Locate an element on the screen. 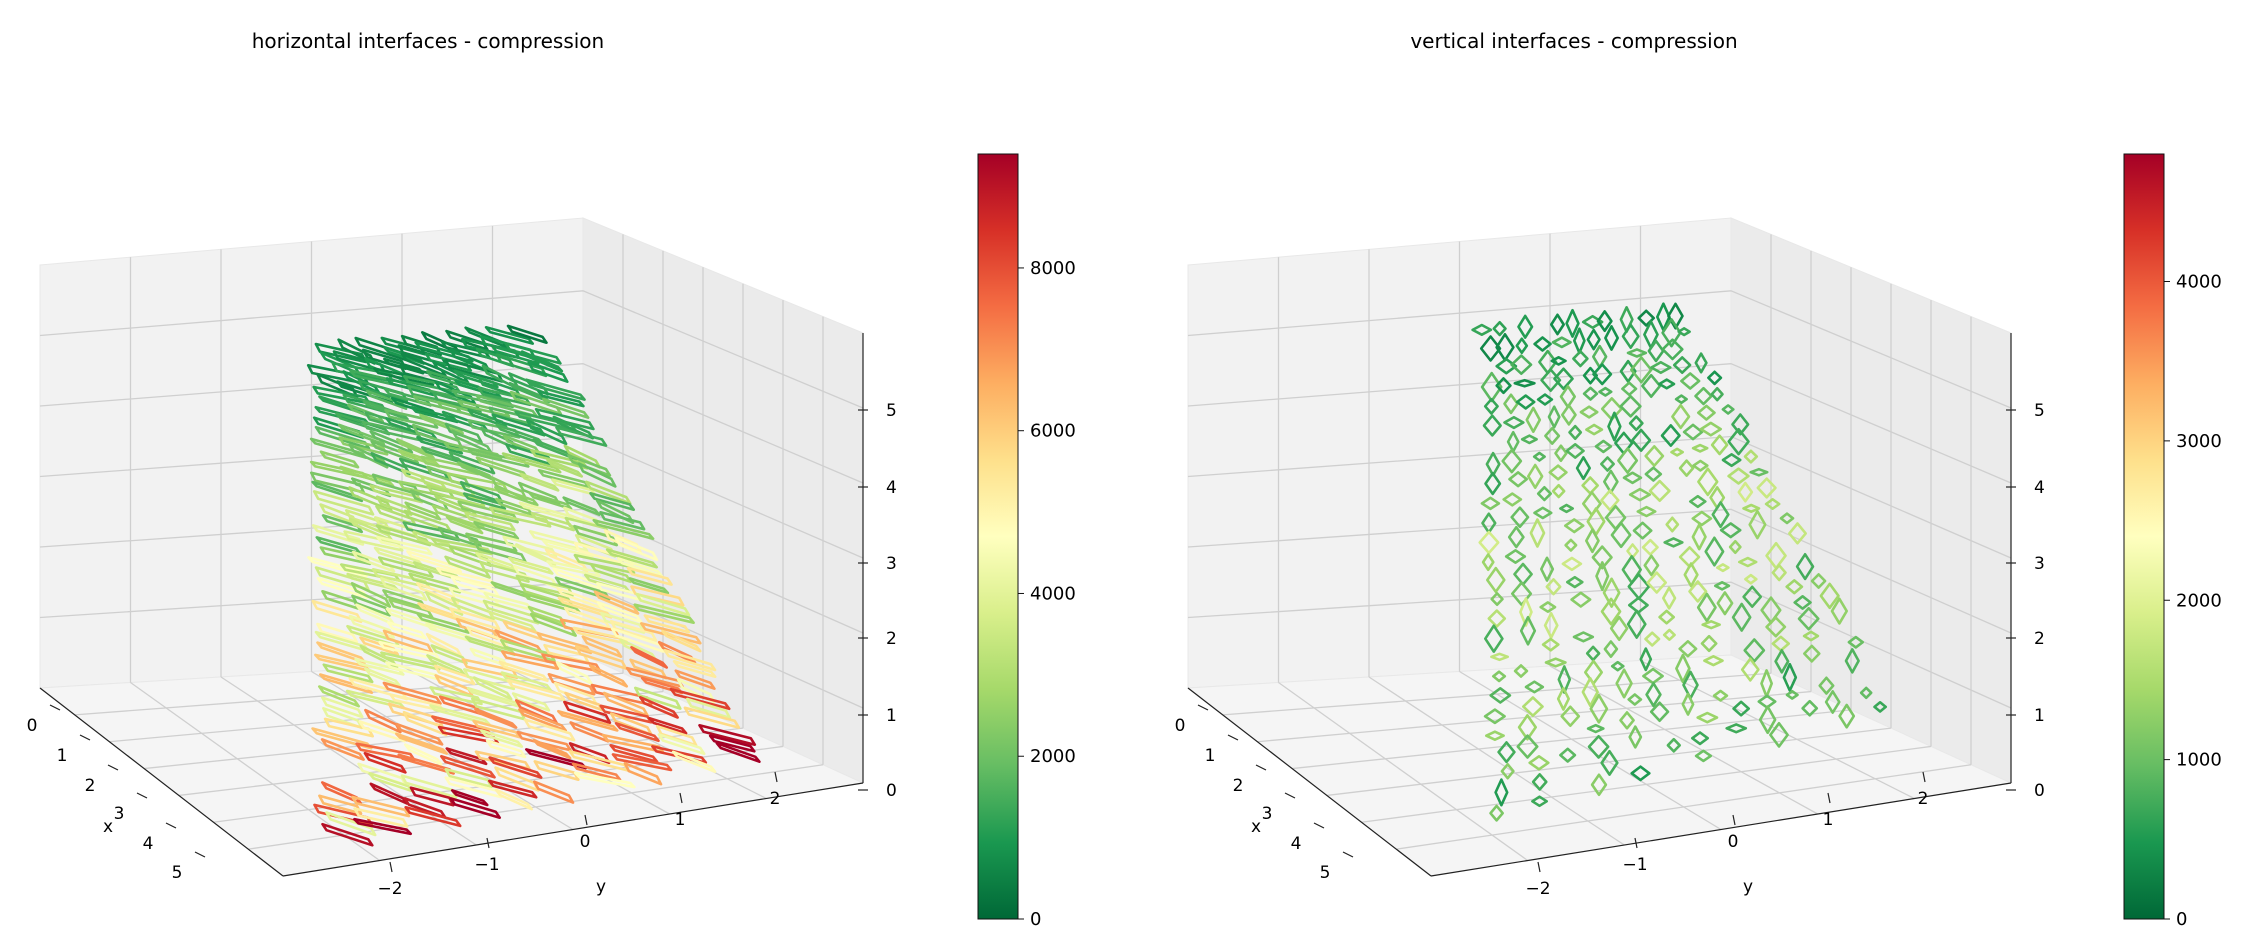 The width and height of the screenshot is (2250, 946). y-tick-mark is located at coordinates (776, 777).